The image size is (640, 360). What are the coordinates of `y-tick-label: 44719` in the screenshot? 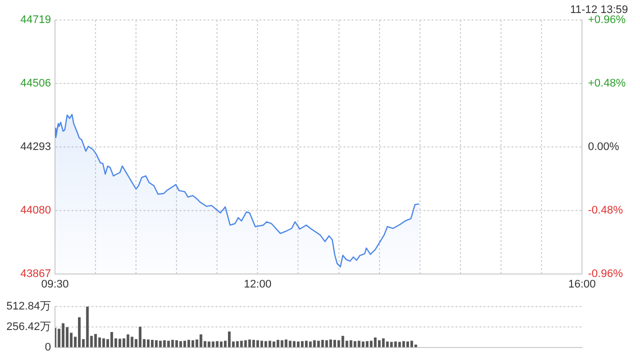 It's located at (35, 20).